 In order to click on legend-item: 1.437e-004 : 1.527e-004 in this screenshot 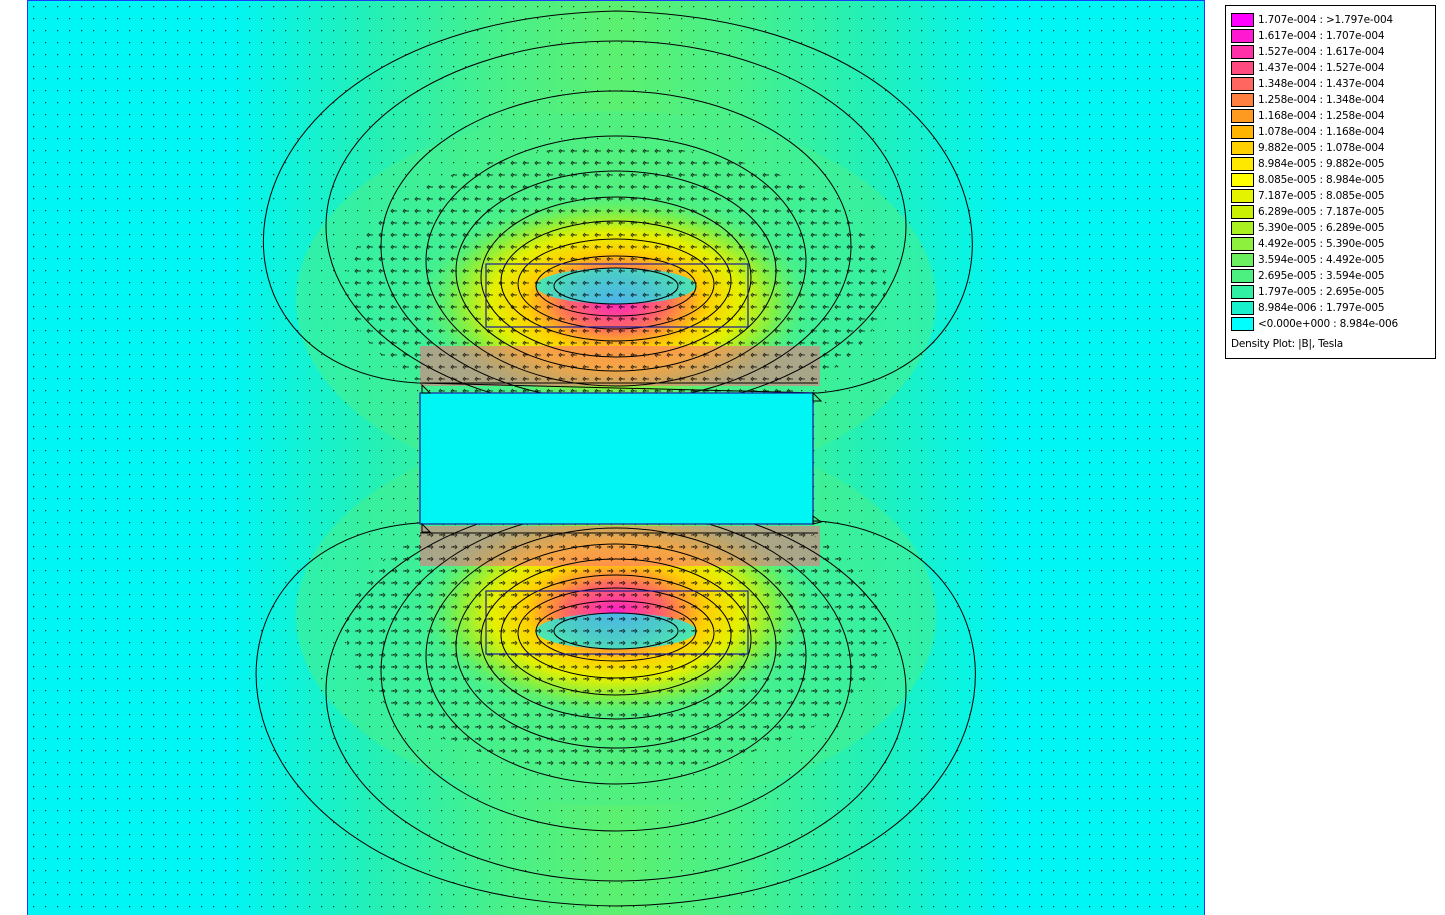, I will do `click(1308, 68)`.